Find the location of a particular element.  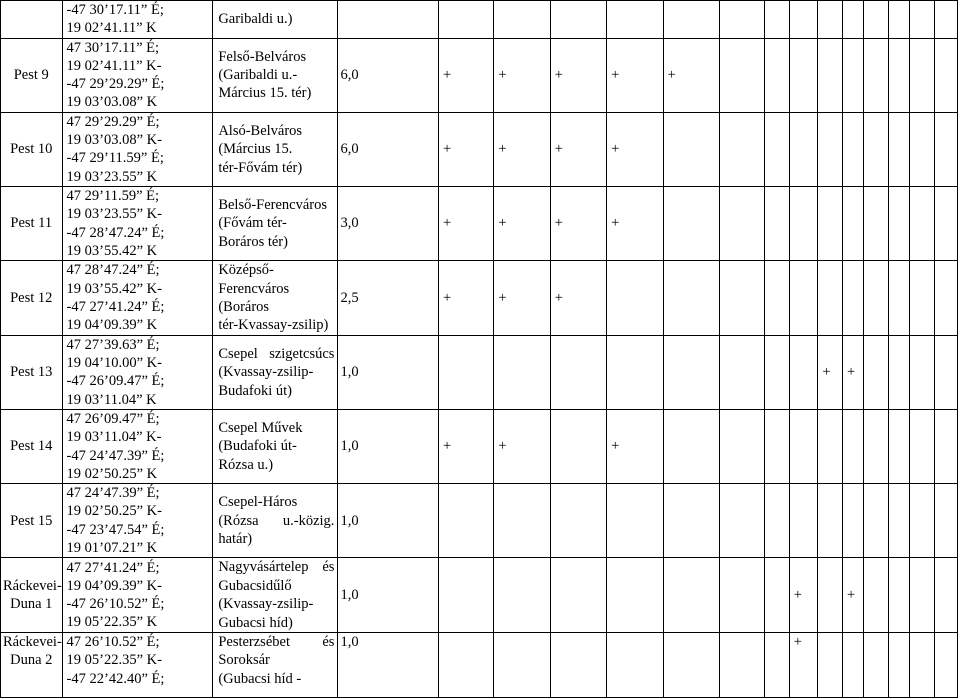

cell-line: 47 27’41.24” É; is located at coordinates (113, 567).